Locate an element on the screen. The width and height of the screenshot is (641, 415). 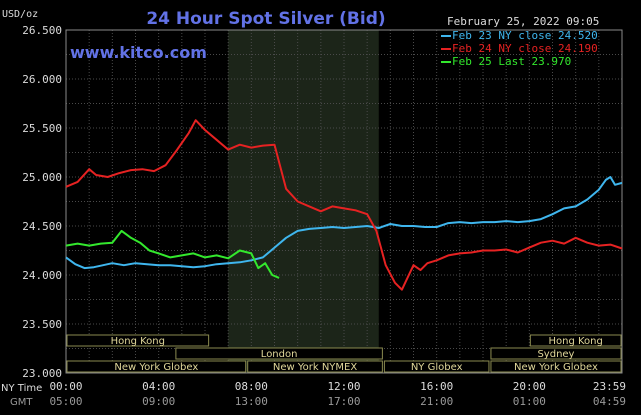
unit-label: USD/oz is located at coordinates (20, 14).